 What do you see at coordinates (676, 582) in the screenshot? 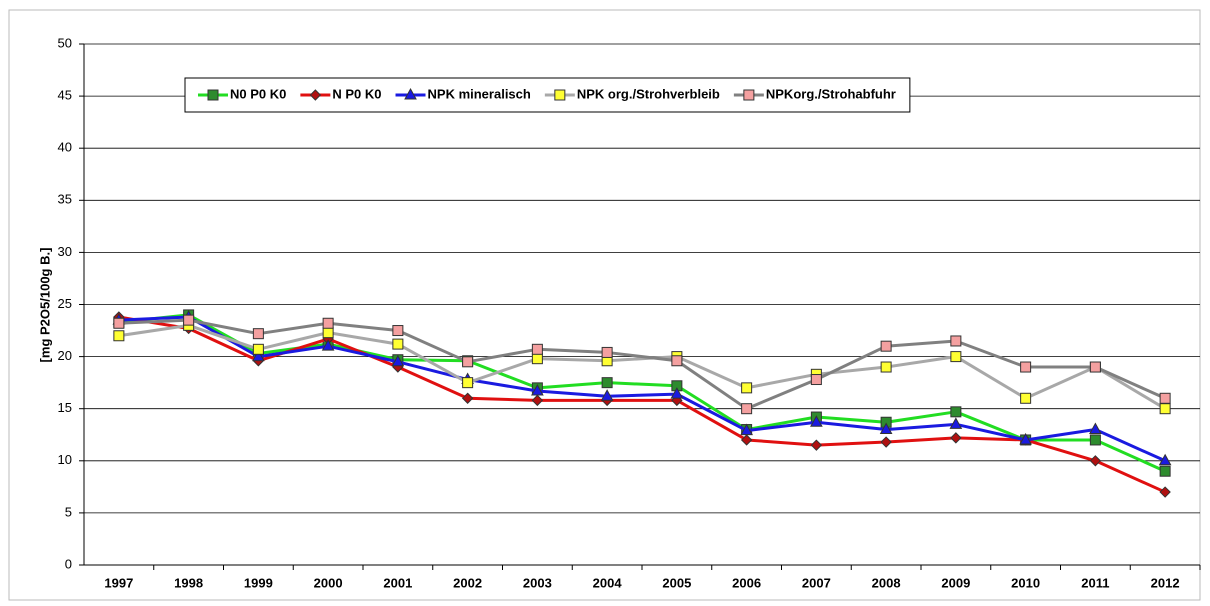
I see `x-tick-label: 2005` at bounding box center [676, 582].